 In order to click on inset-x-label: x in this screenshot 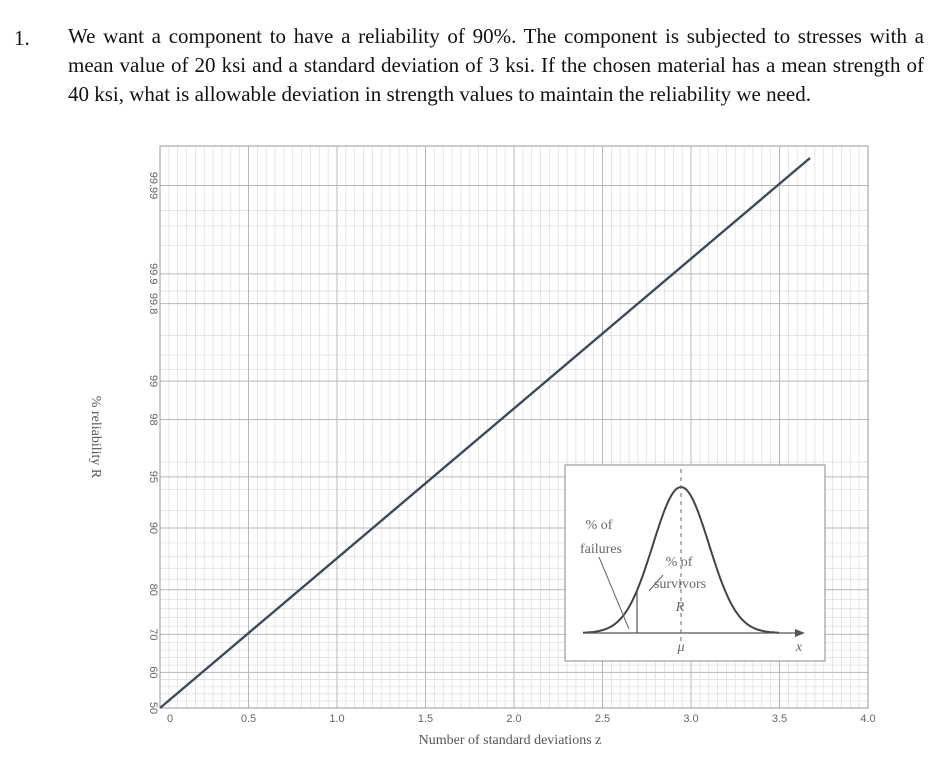, I will do `click(799, 647)`.